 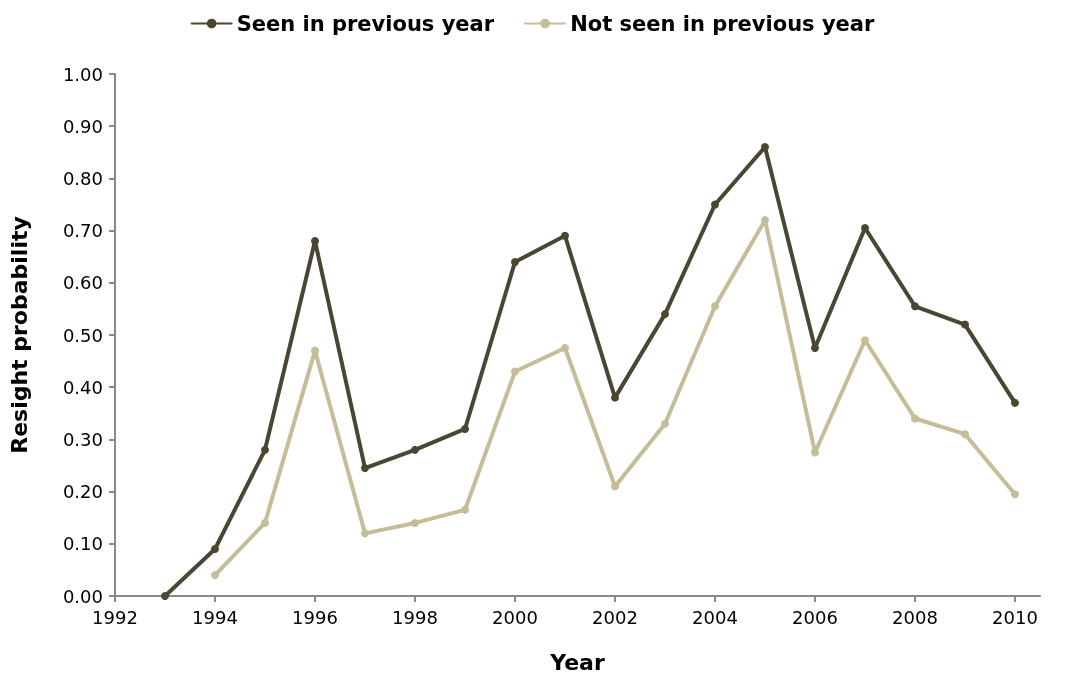 I want to click on y-tick-label: 0.70, so click(x=82, y=231).